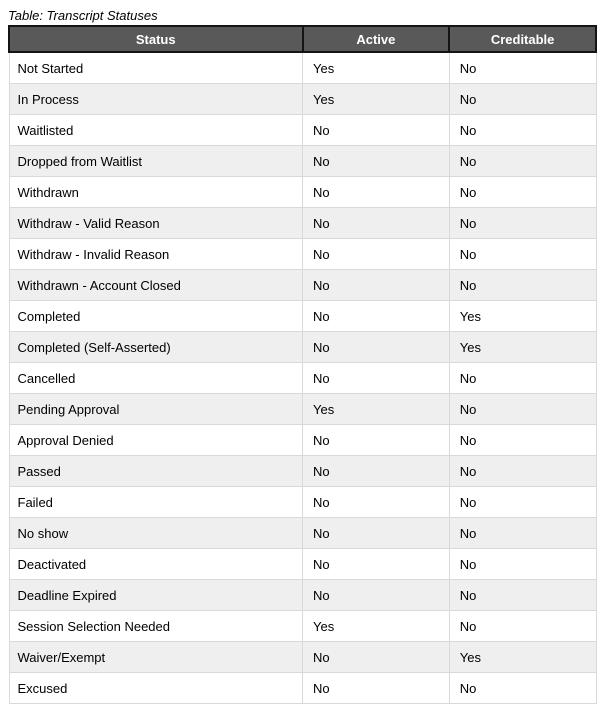 Image resolution: width=607 pixels, height=726 pixels. Describe the element at coordinates (155, 409) in the screenshot. I see `table-cell: Pending Approval` at that location.